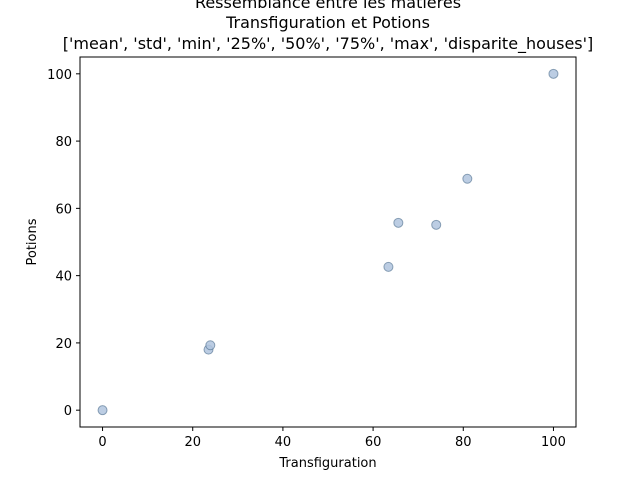  What do you see at coordinates (63, 344) in the screenshot?
I see `y-tick-label: 20` at bounding box center [63, 344].